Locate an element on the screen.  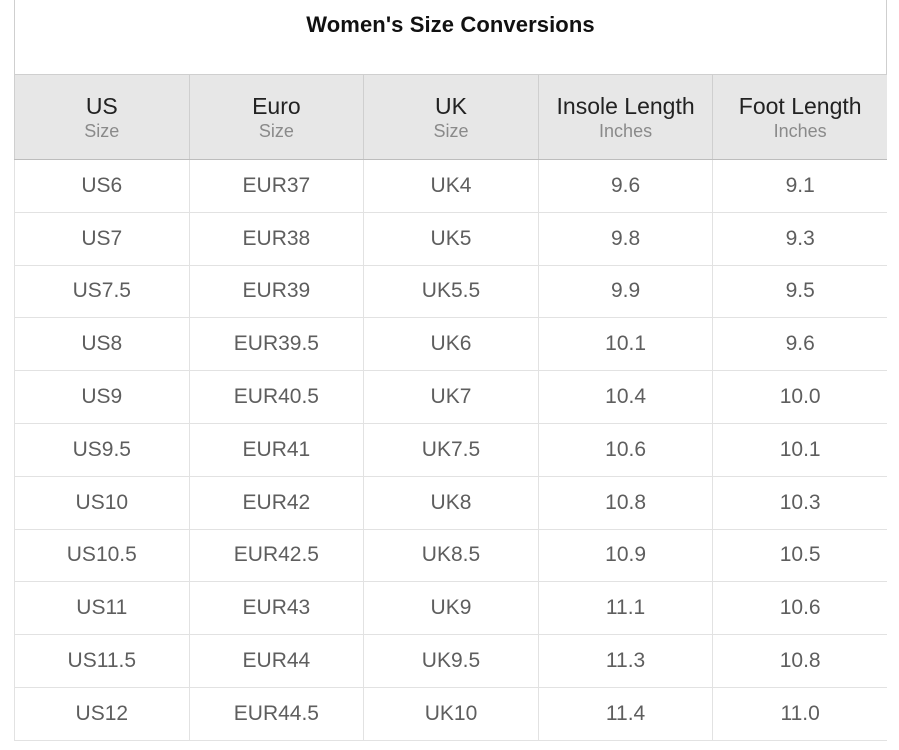
cell-foot-length: 10.8 is located at coordinates (799, 661).